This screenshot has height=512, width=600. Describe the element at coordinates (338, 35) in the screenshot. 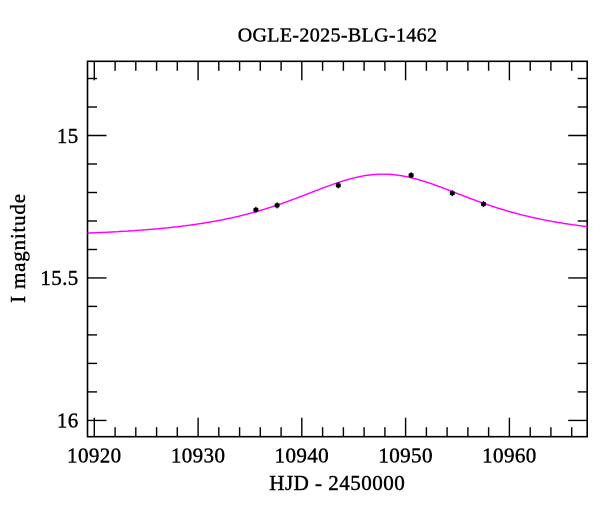

I see `svg-text: OGLE-2025-BLG-1462` at that location.